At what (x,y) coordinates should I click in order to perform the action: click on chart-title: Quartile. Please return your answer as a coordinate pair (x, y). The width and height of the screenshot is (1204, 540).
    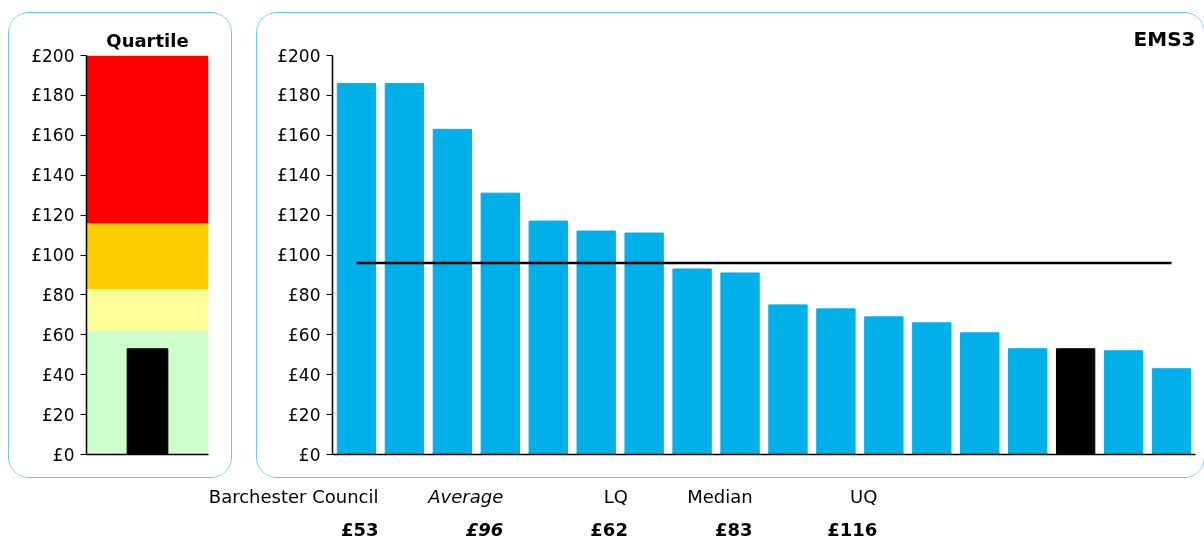
    Looking at the image, I should click on (147, 40).